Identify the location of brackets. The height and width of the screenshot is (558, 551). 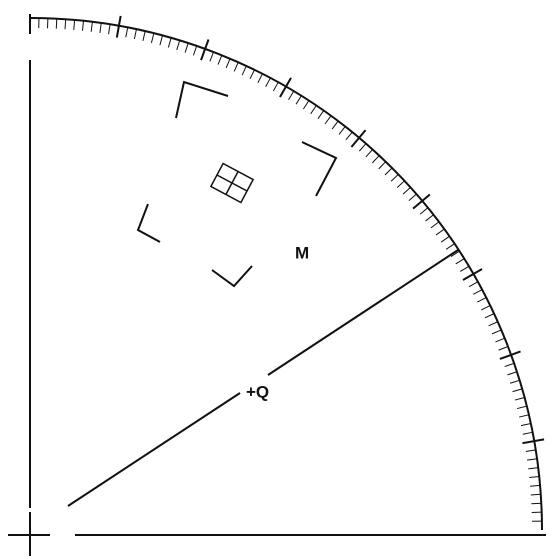
(237, 184).